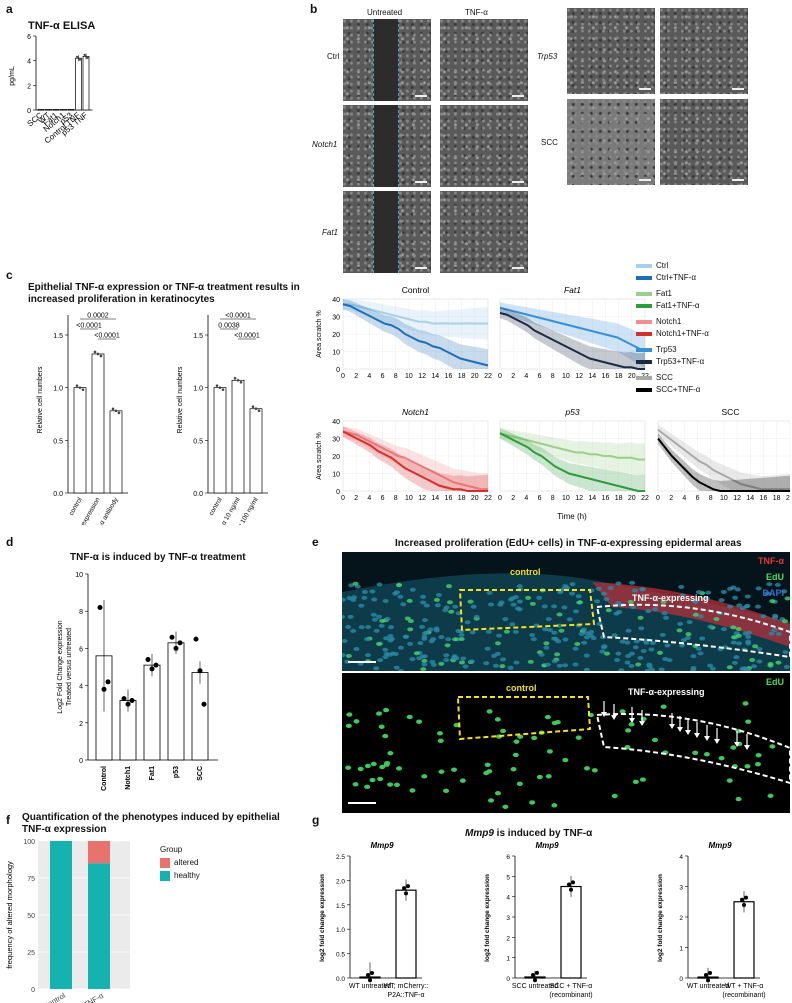  What do you see at coordinates (680, 361) in the screenshot?
I see `scratch-legend-label: Trp53+TNF-α` at bounding box center [680, 361].